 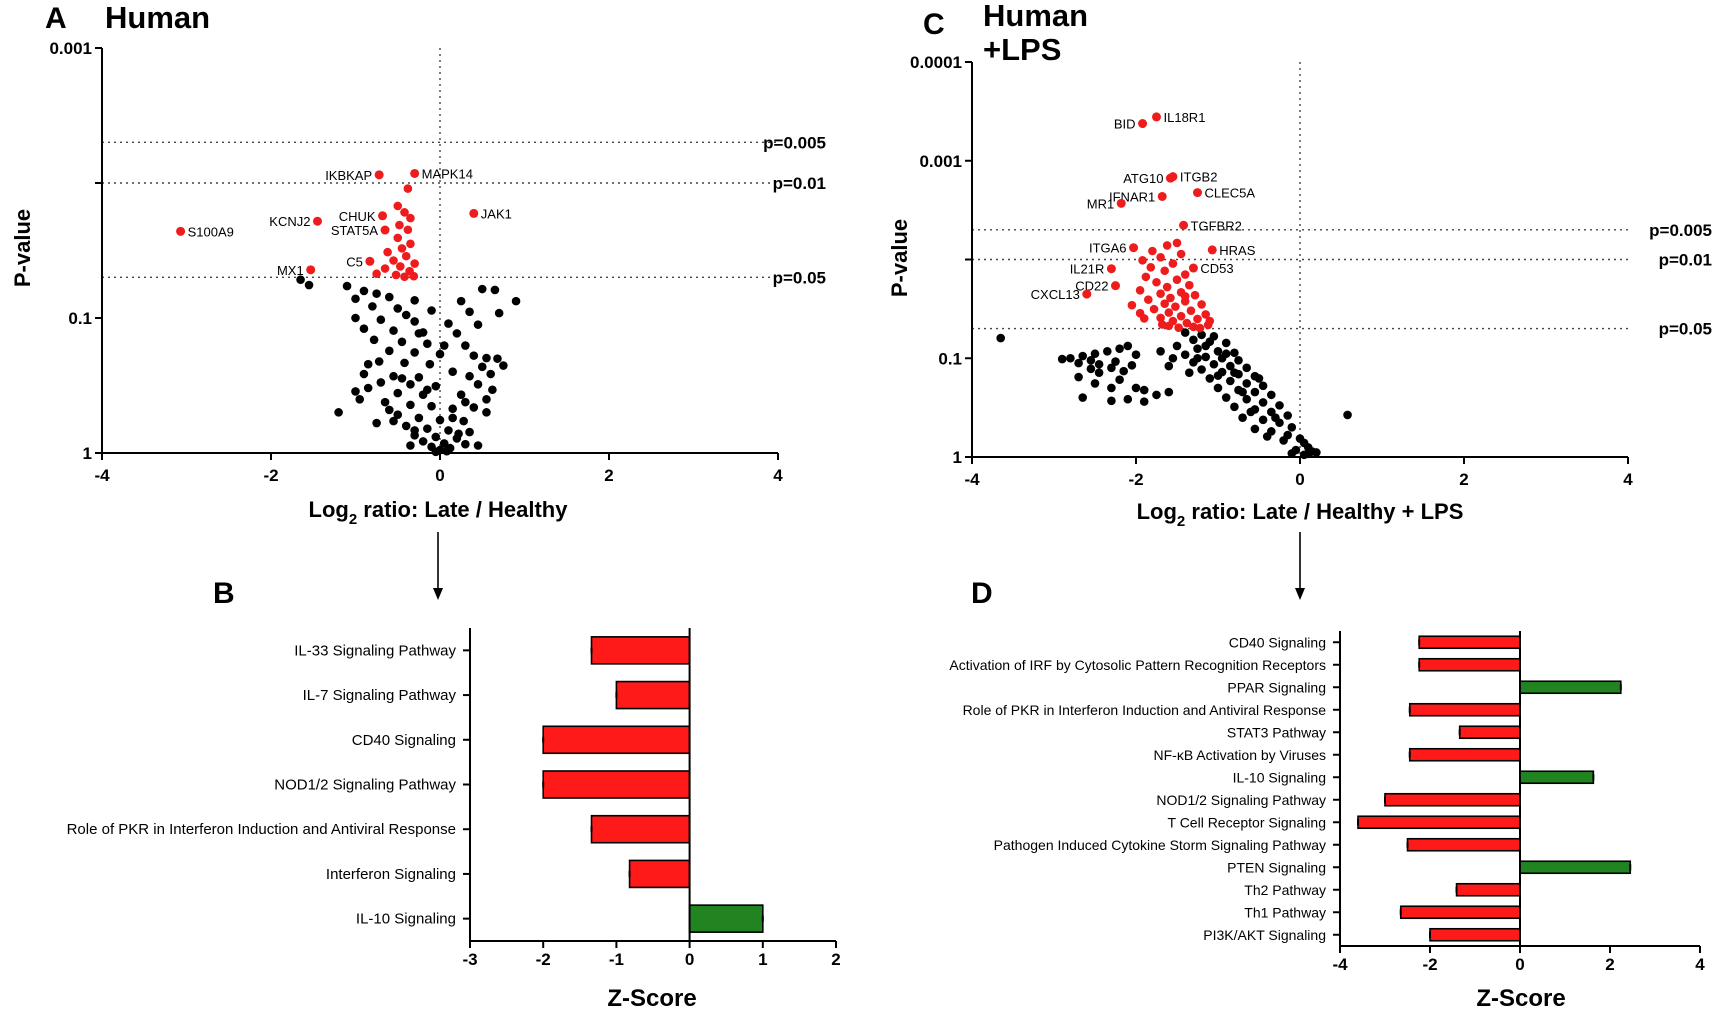 What do you see at coordinates (1300, 514) in the screenshot?
I see `plot-c-x-axis-label: Log2 ratio: Late / Healthy + LPS` at bounding box center [1300, 514].